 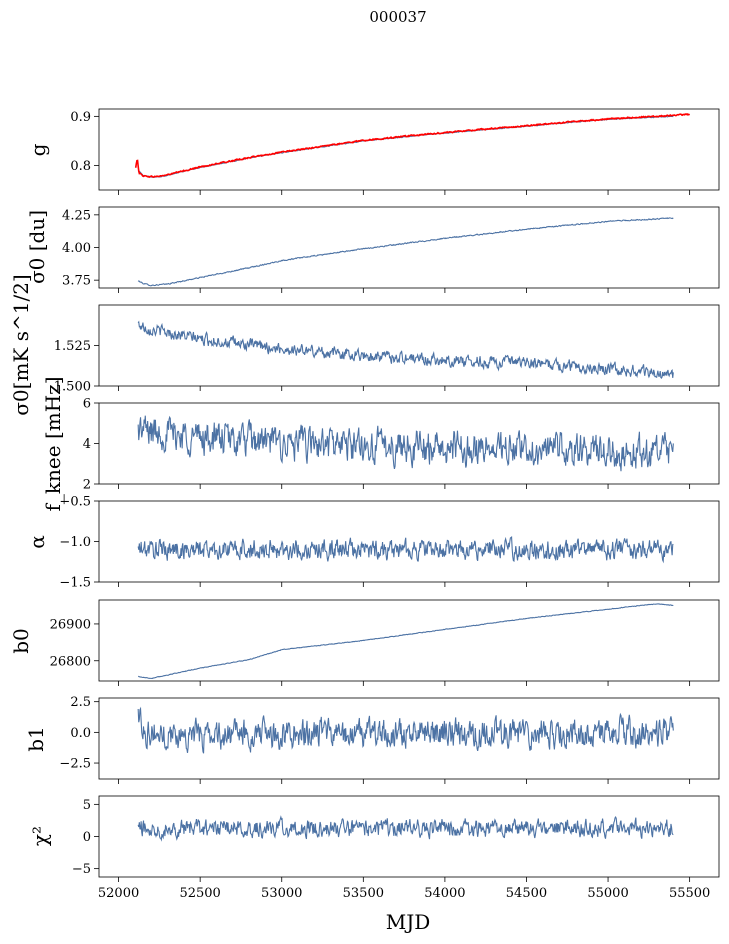 I want to click on panel-b0: 26800 26900 b0, so click(x=364, y=642).